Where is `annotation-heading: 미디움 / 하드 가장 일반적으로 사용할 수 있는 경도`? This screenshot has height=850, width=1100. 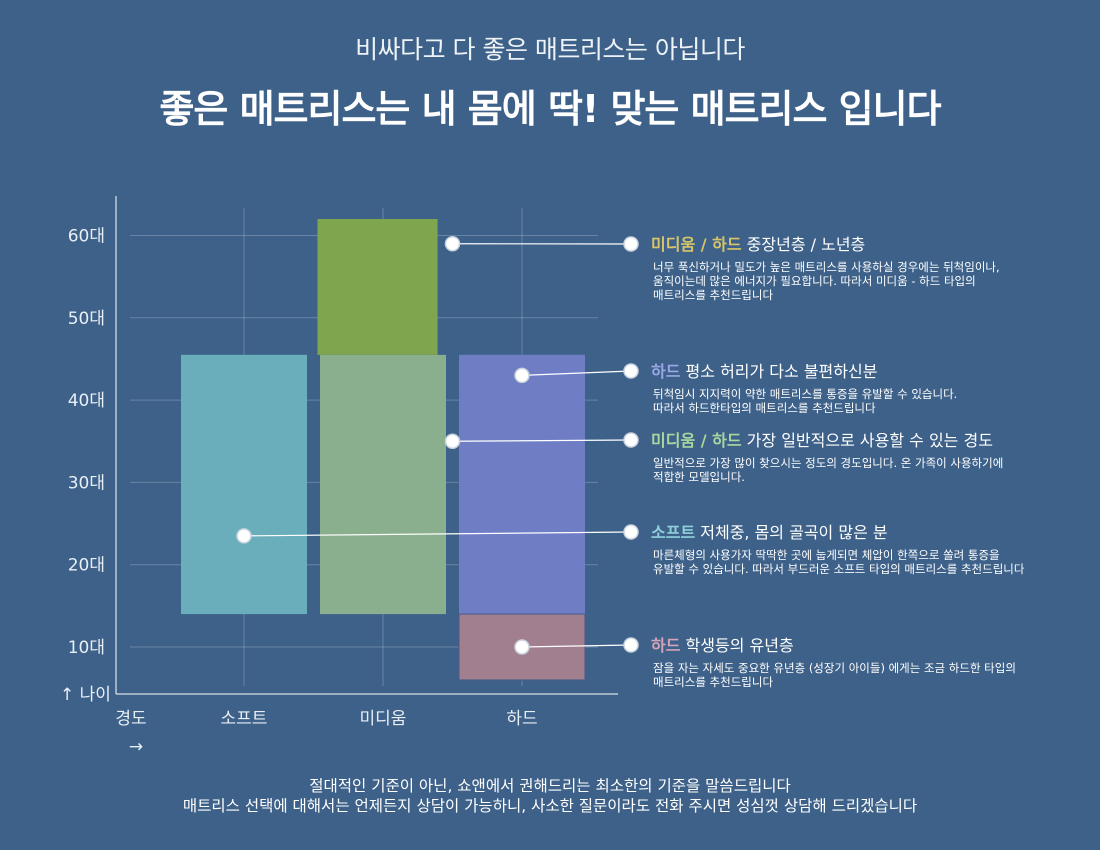
annotation-heading: 미디움 / 하드 가장 일반적으로 사용할 수 있는 경도 is located at coordinates (822, 440).